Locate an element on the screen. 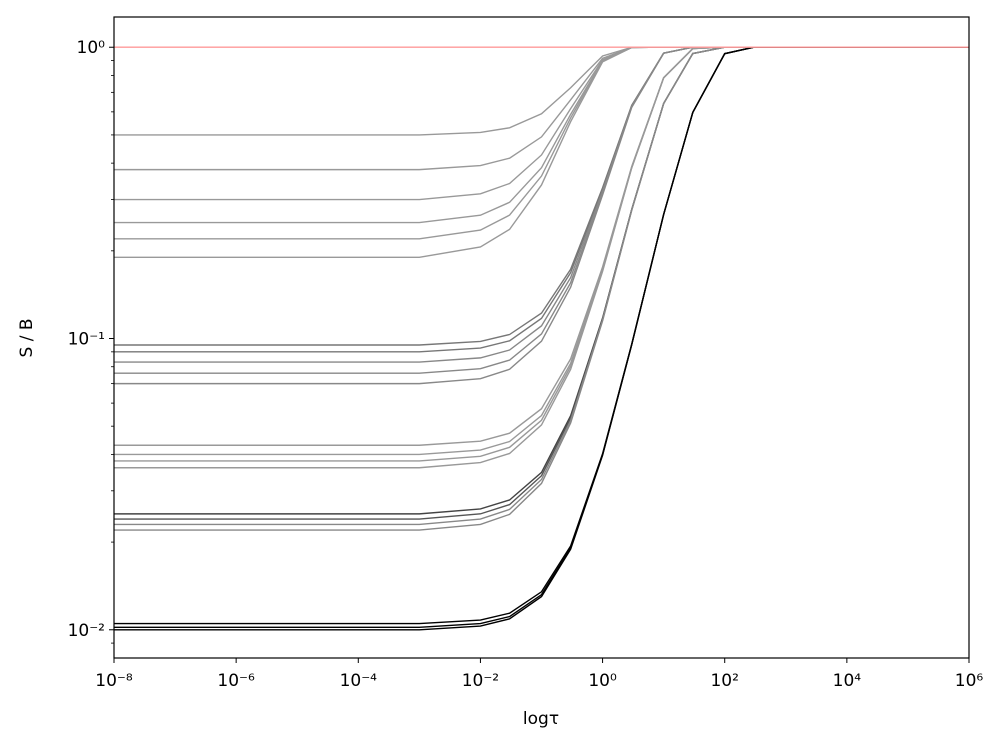 Image resolution: width=1003 pixels, height=748 pixels. x-tick-label: 10⁻² is located at coordinates (480, 681).